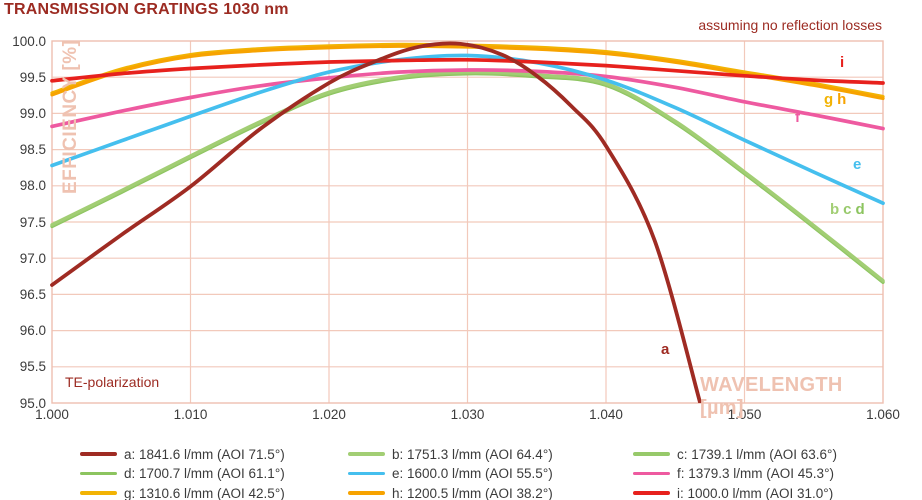  I want to click on curve-h, so click(467, 72).